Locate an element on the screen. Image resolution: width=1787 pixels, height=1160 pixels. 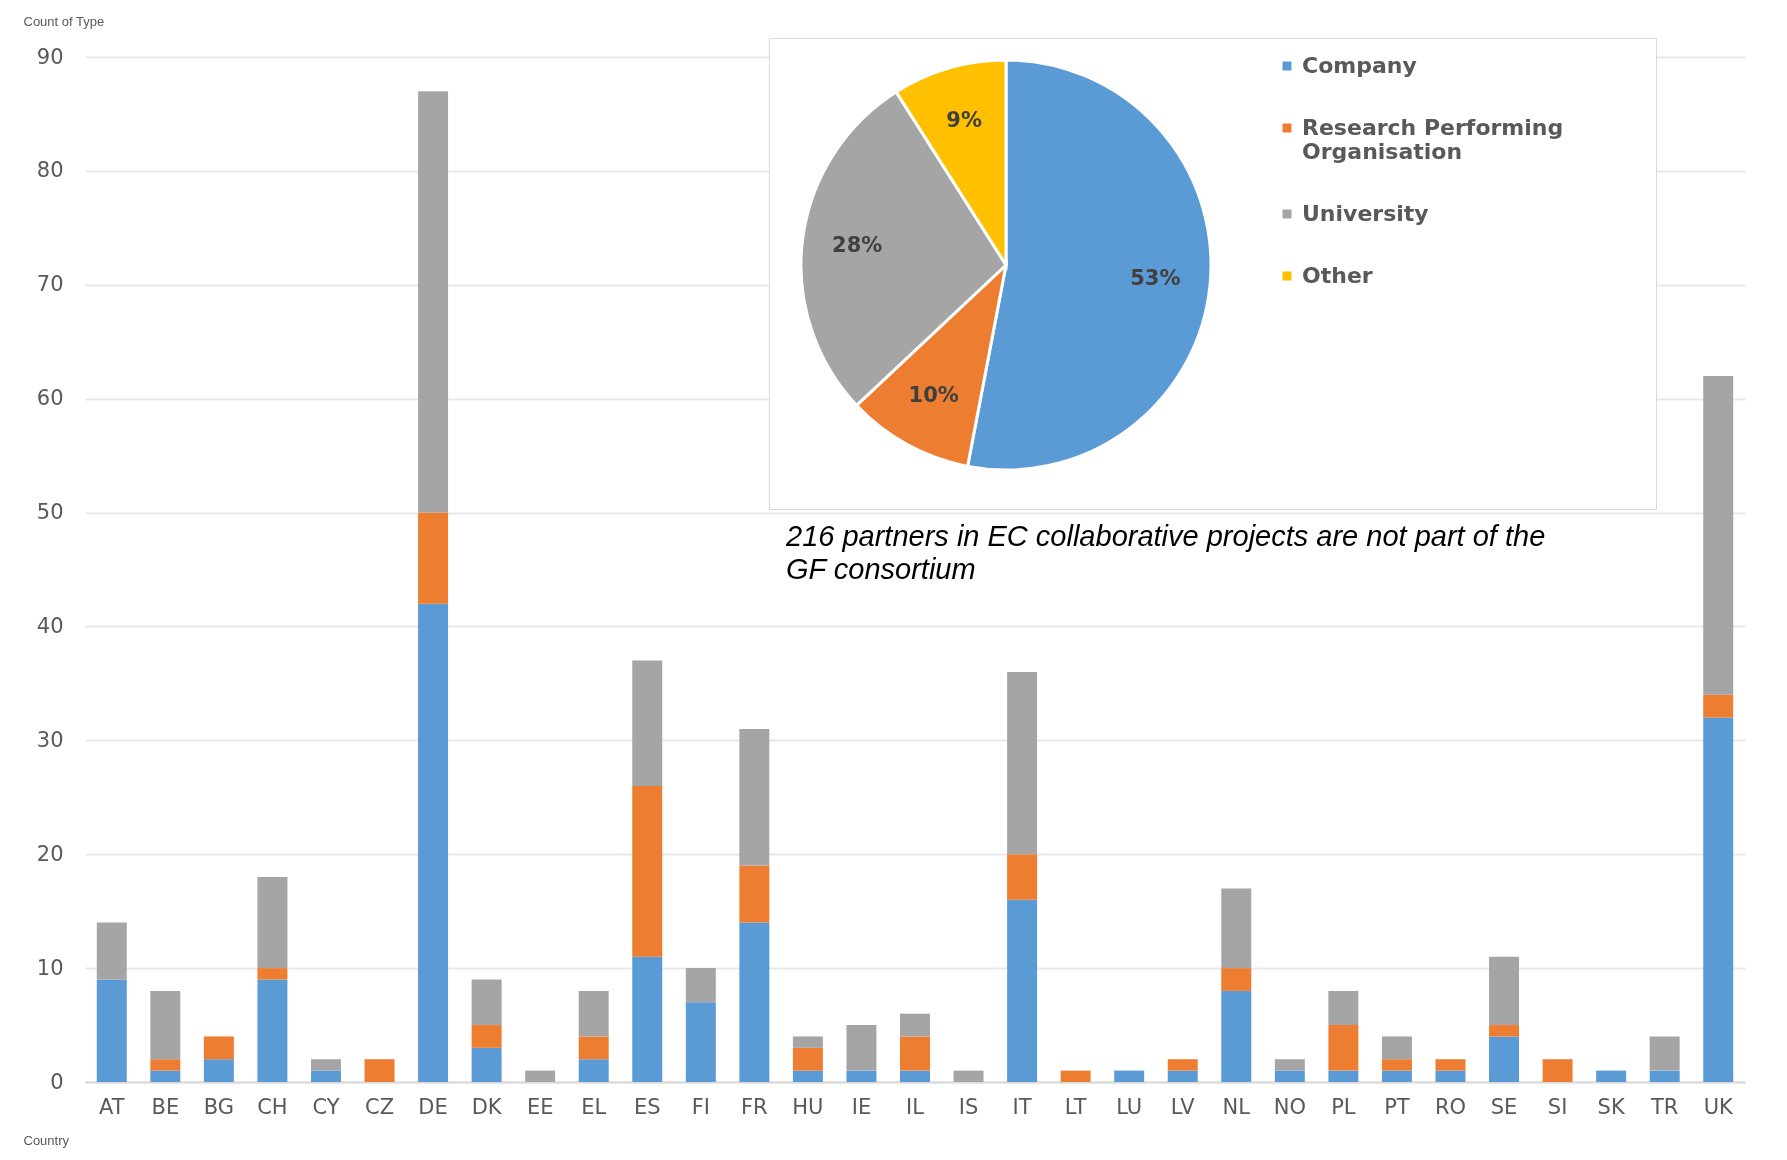
data-label: 28% is located at coordinates (857, 245).